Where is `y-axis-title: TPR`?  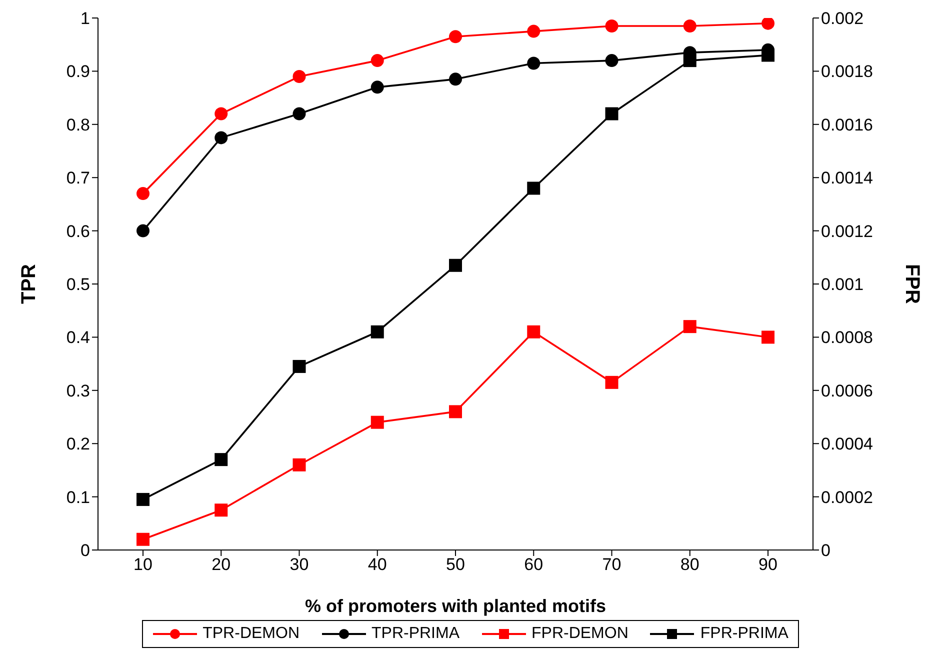
y-axis-title: TPR is located at coordinates (29, 283).